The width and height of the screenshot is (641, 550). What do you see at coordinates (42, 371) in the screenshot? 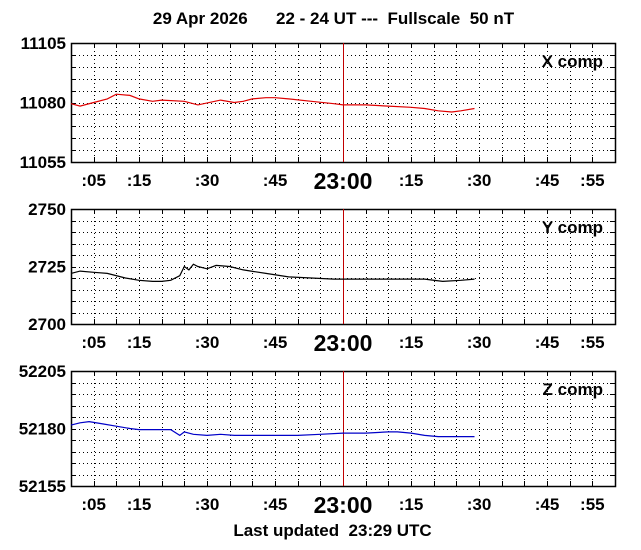
I see `y-axis-label: 52205` at bounding box center [42, 371].